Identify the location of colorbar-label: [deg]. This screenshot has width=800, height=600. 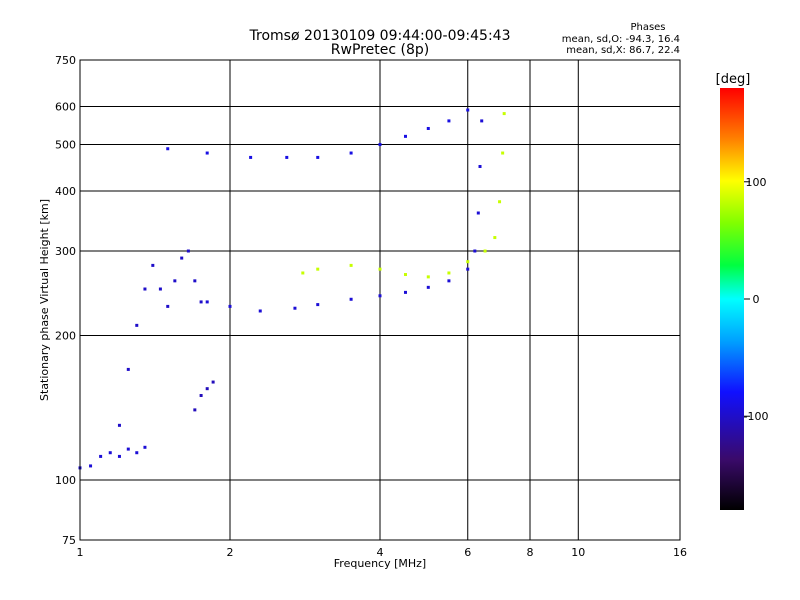
(733, 79).